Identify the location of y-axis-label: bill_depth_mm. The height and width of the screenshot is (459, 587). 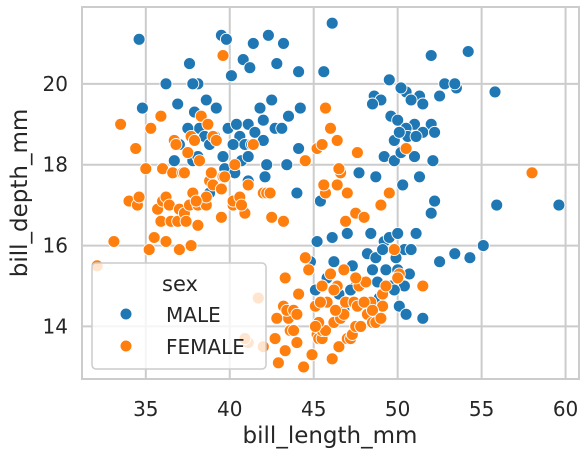
(20, 193).